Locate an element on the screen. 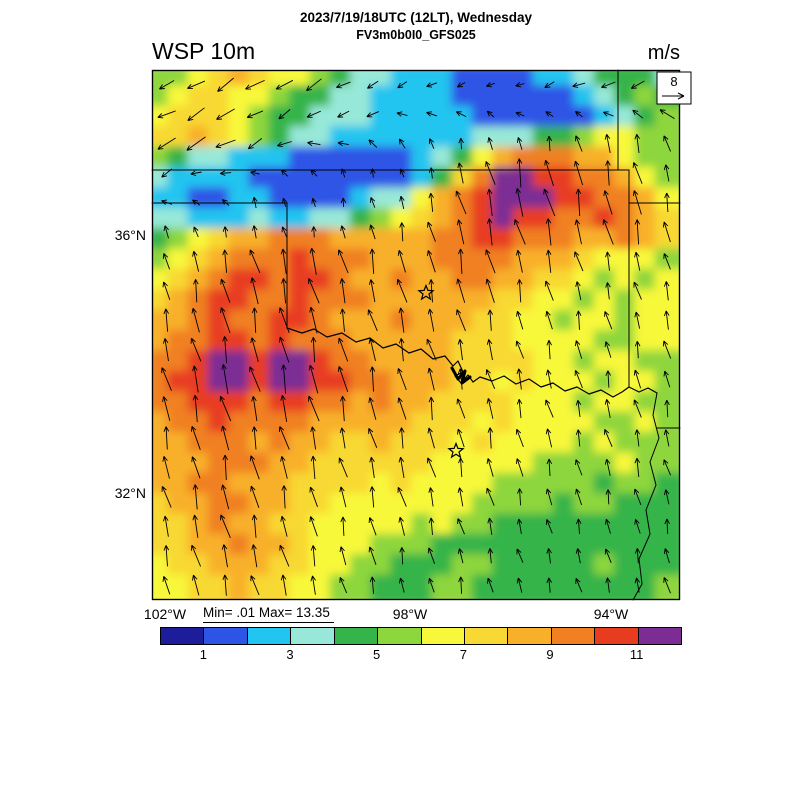 This screenshot has width=800, height=800. colorbar-tick: 3 is located at coordinates (290, 654).